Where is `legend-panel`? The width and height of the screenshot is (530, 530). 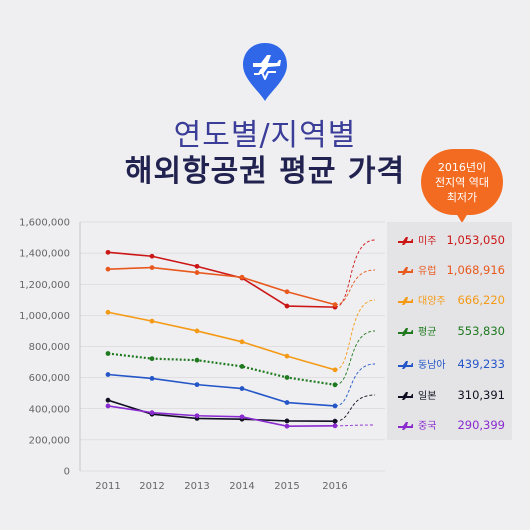
legend-panel is located at coordinates (449, 331).